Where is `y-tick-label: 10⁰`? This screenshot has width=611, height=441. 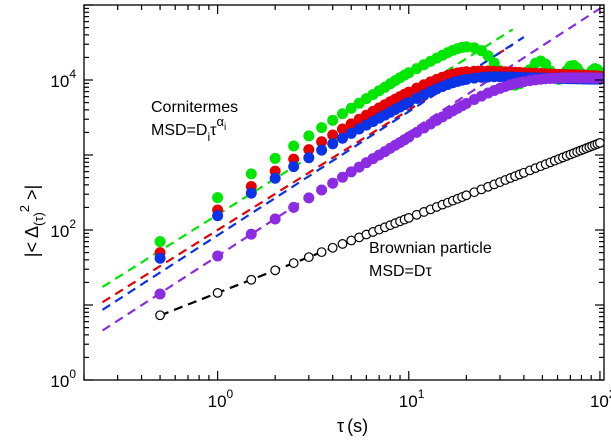
y-tick-label: 10⁰ is located at coordinates (63, 379).